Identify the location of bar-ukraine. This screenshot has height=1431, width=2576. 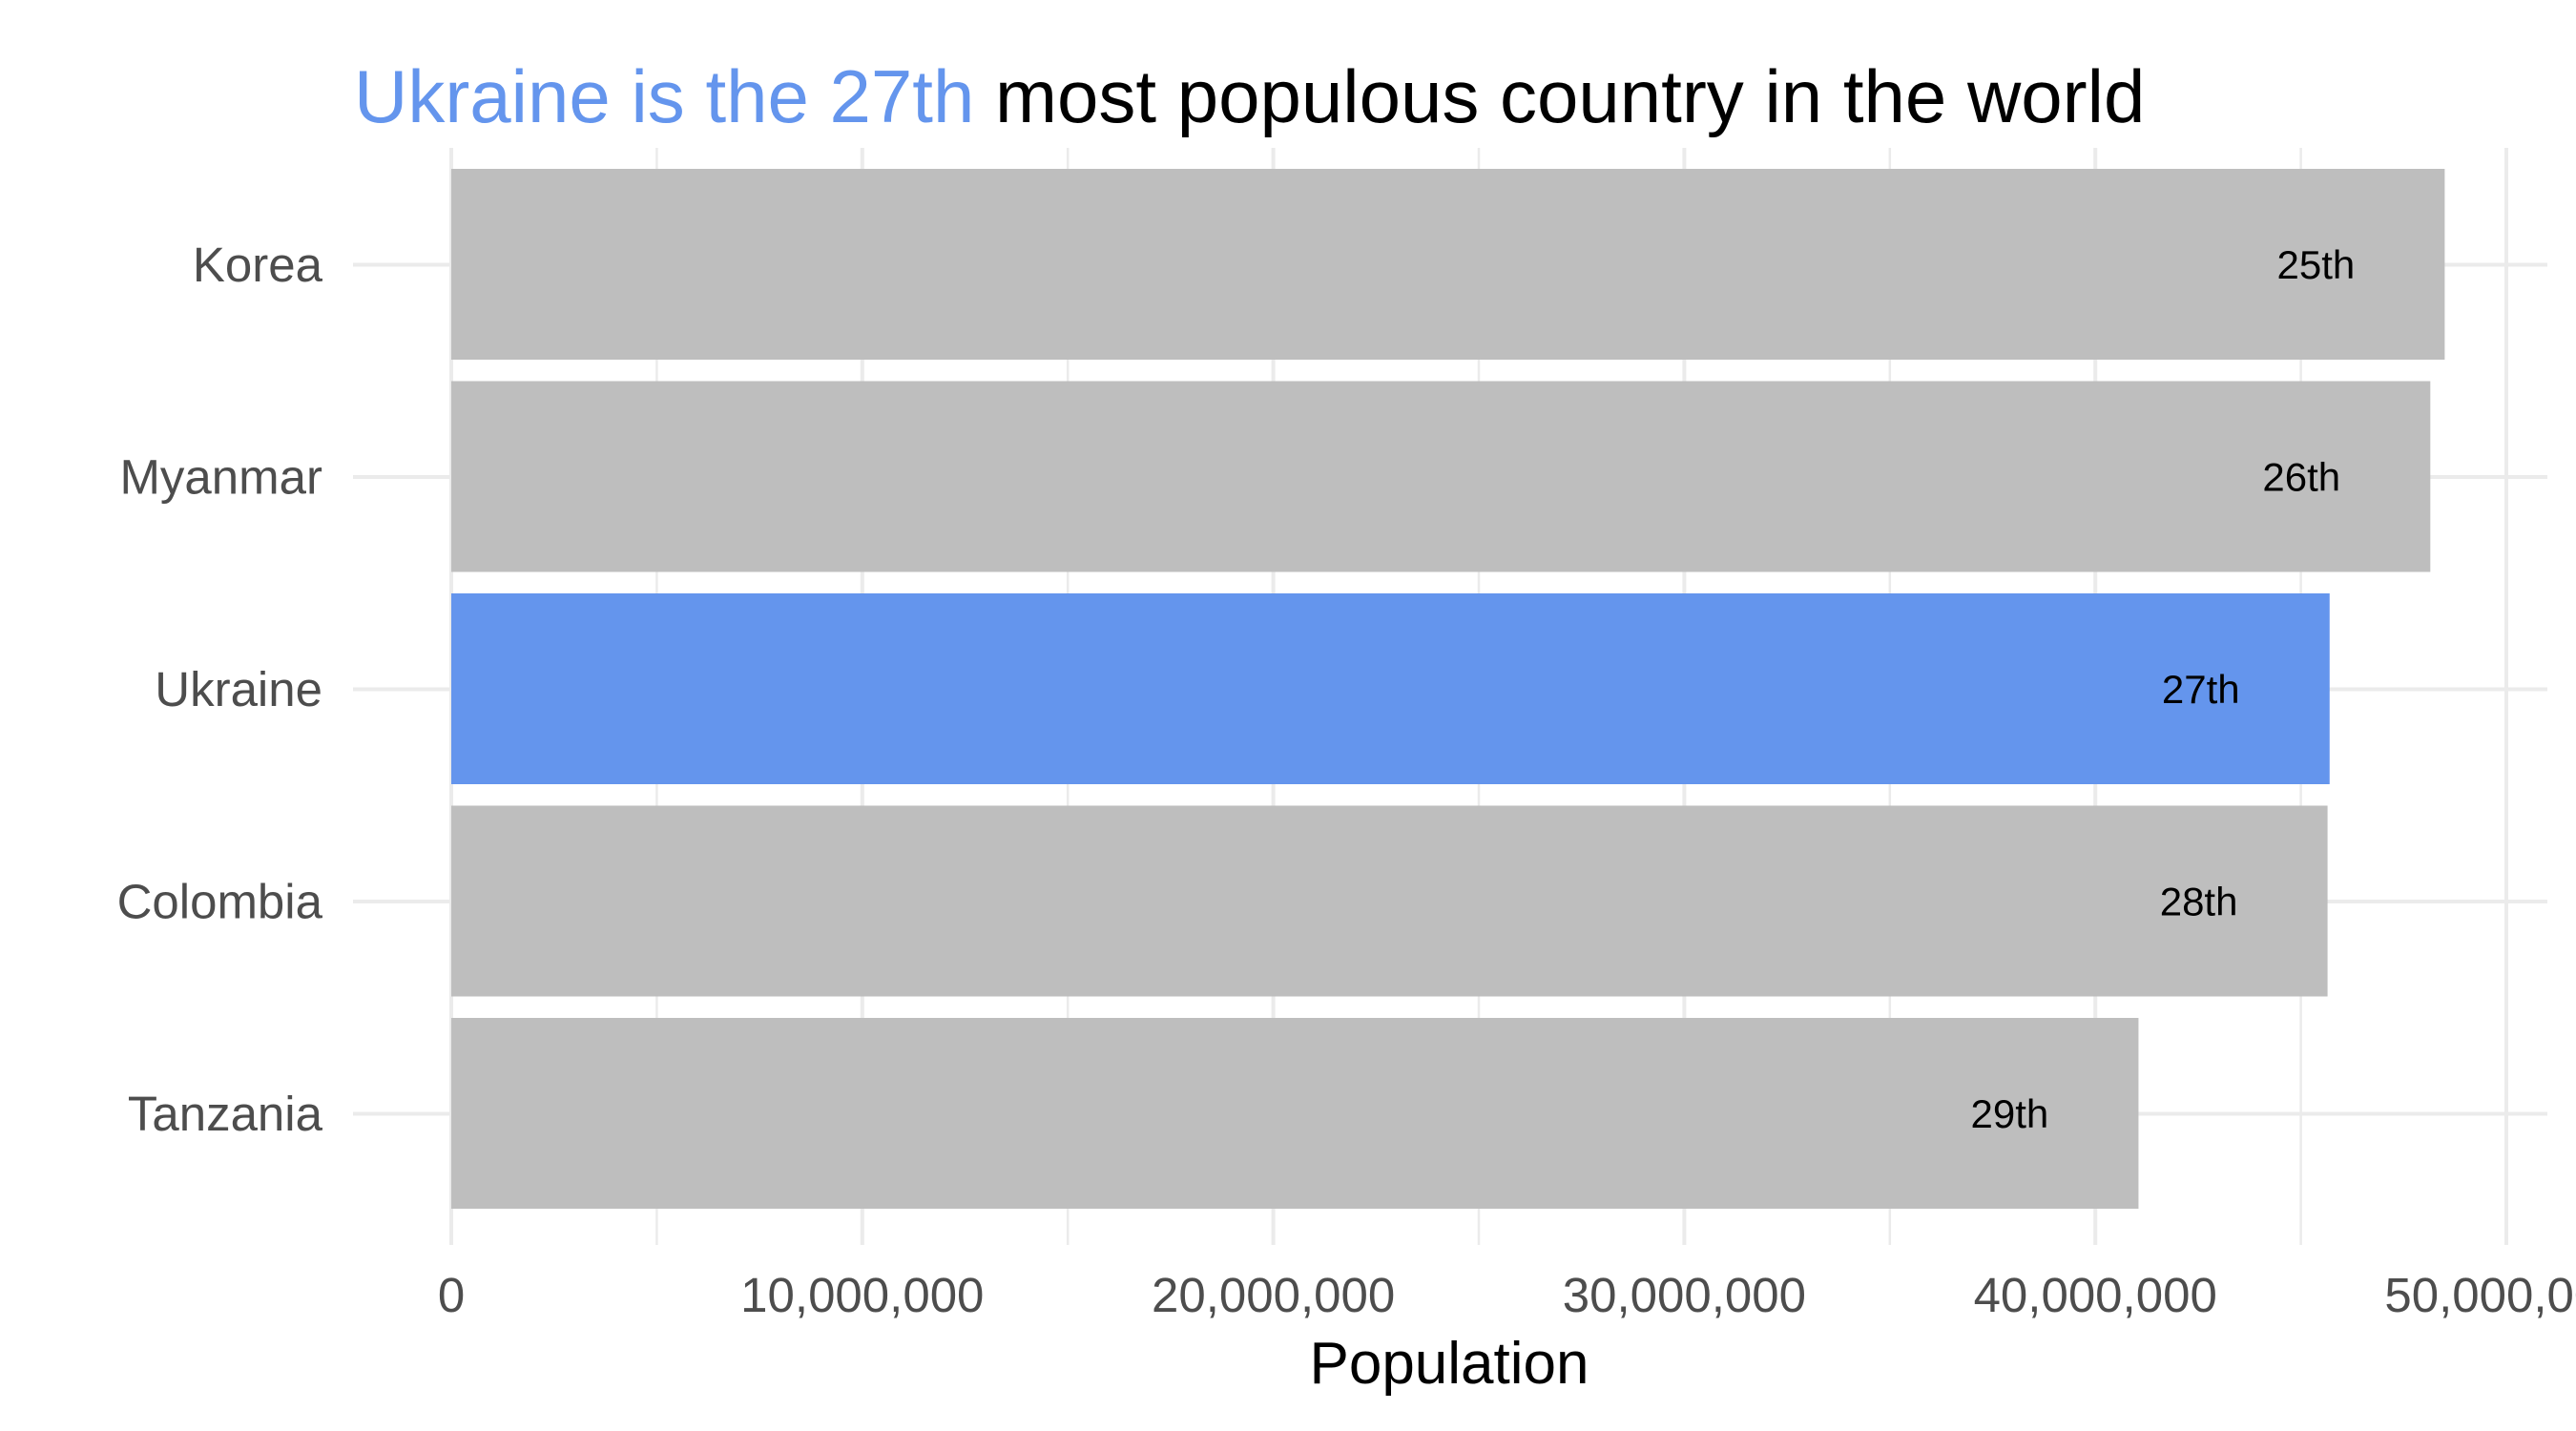
(1390, 688).